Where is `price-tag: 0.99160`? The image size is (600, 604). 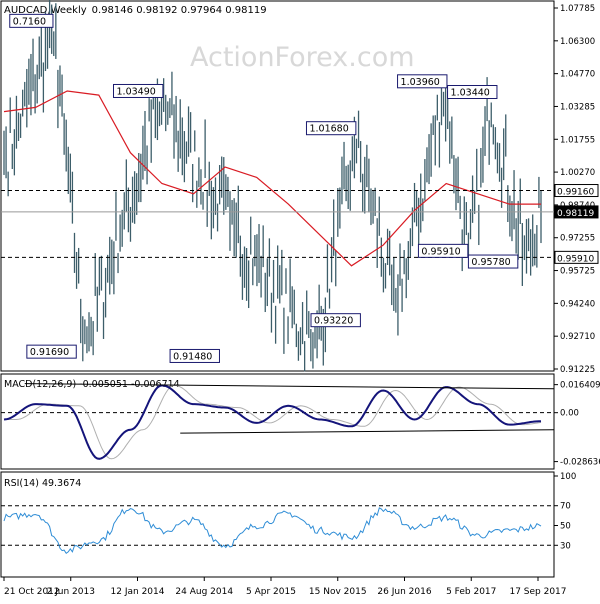
price-tag: 0.99160 is located at coordinates (575, 193).